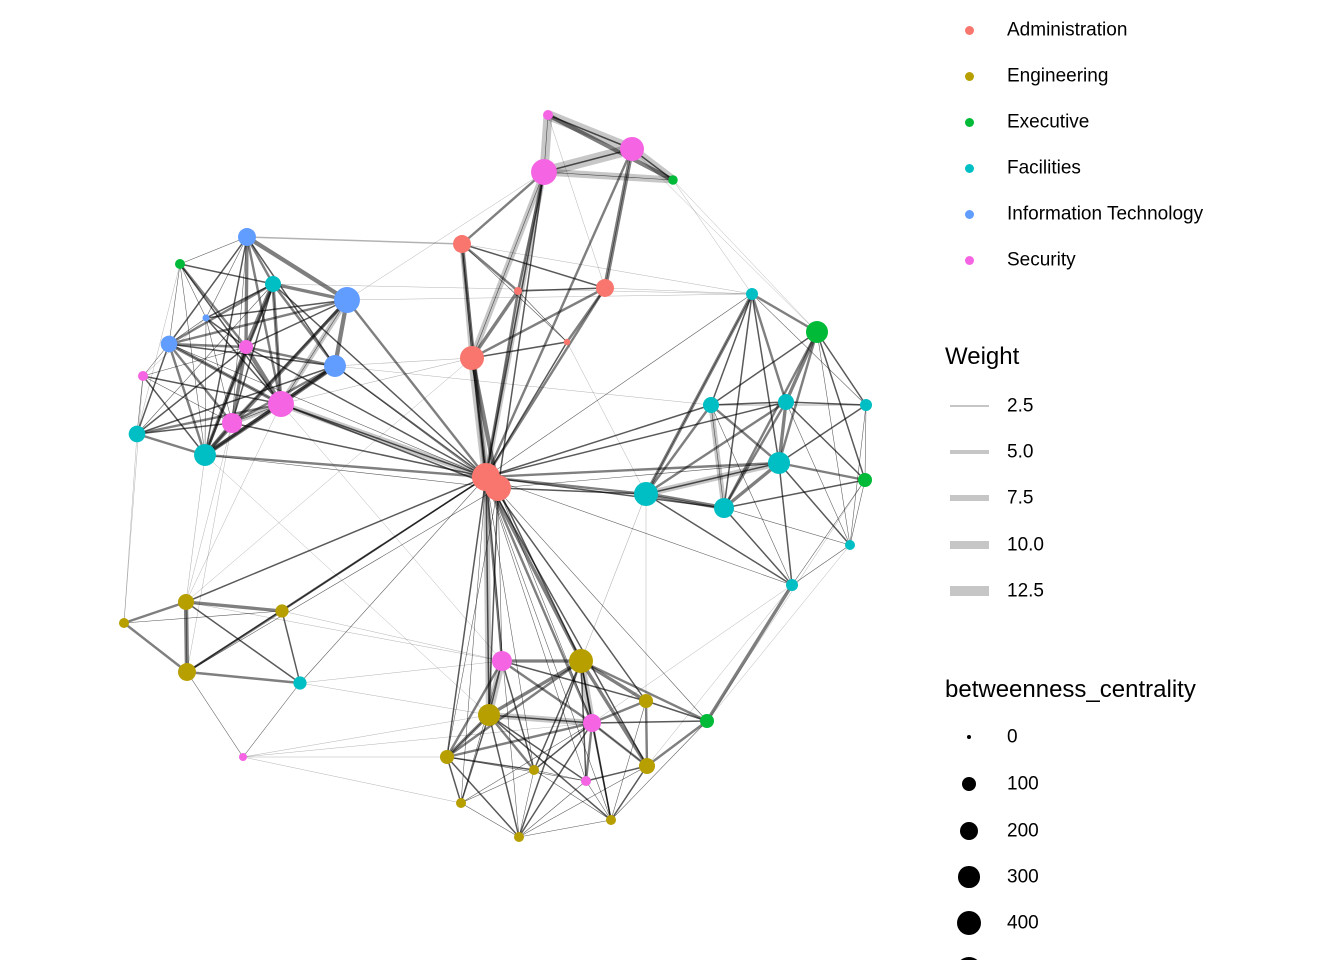  Describe the element at coordinates (281, 404) in the screenshot. I see `node-9-sec` at that location.